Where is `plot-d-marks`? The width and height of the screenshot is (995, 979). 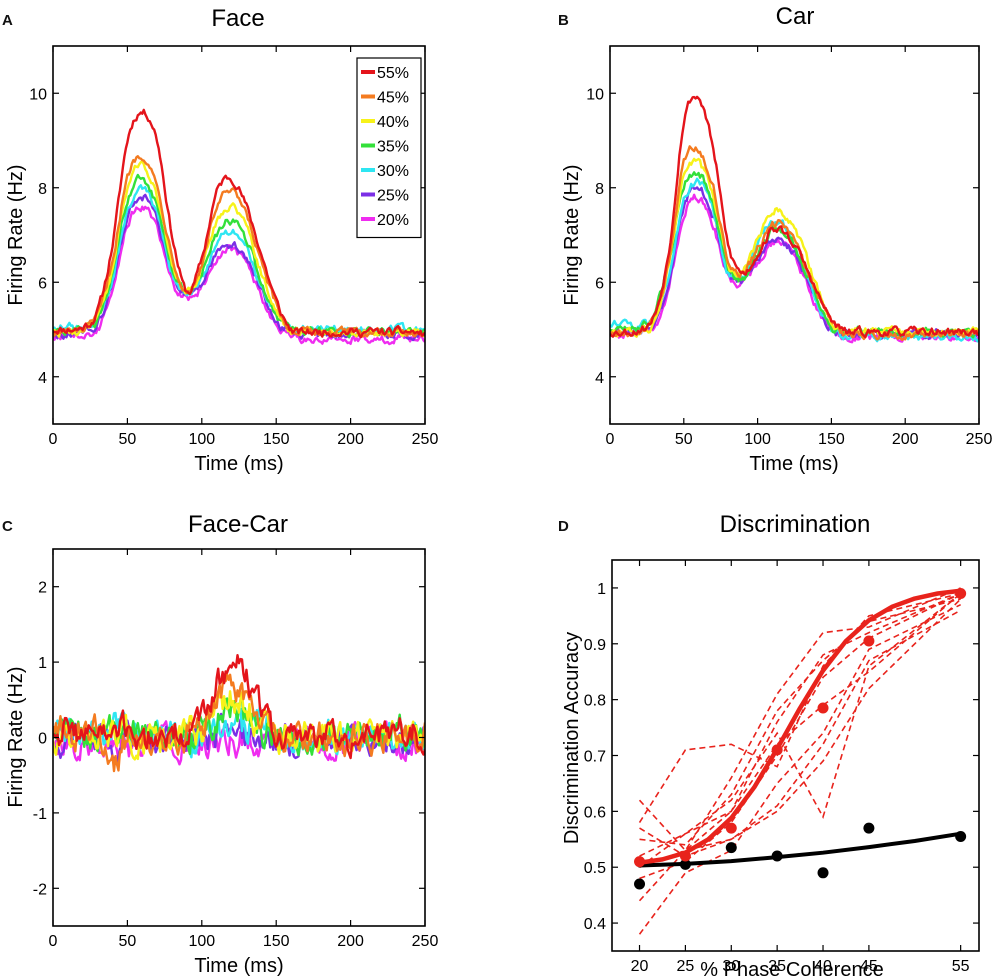 plot-d-marks is located at coordinates (800, 761).